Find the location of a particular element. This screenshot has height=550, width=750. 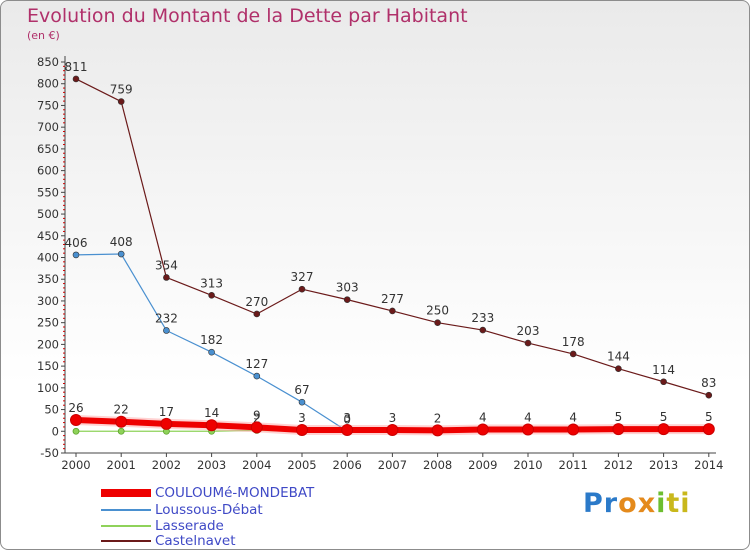

y-tick-label: 850 is located at coordinates (48, 62).